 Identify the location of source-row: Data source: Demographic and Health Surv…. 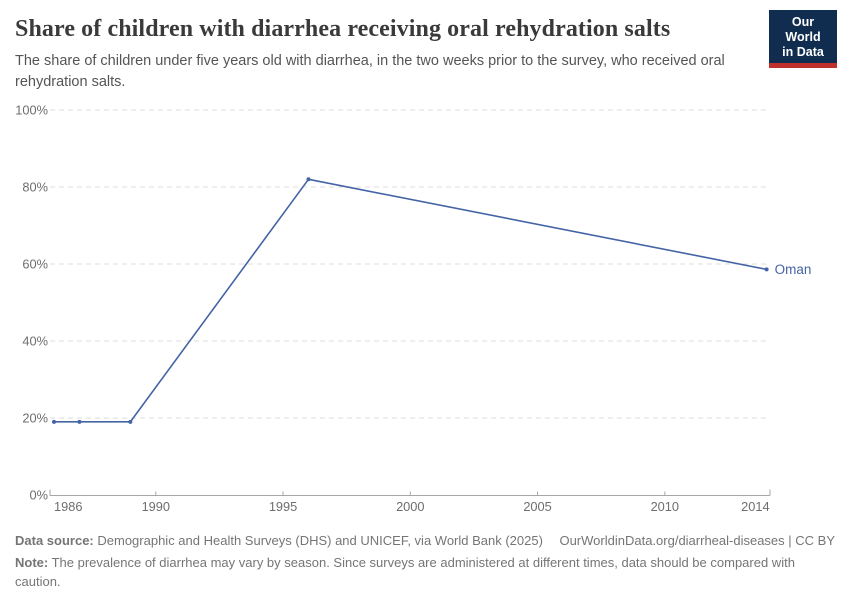
(425, 541).